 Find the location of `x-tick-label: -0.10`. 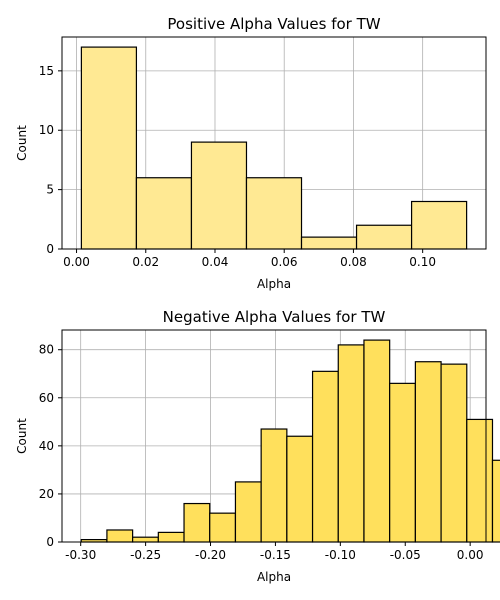

x-tick-label: -0.10 is located at coordinates (340, 555).